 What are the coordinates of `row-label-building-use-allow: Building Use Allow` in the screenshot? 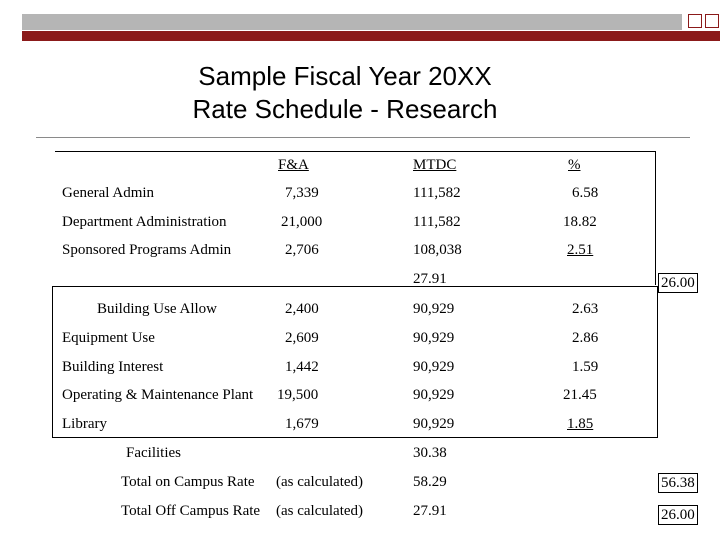 It's located at (157, 309).